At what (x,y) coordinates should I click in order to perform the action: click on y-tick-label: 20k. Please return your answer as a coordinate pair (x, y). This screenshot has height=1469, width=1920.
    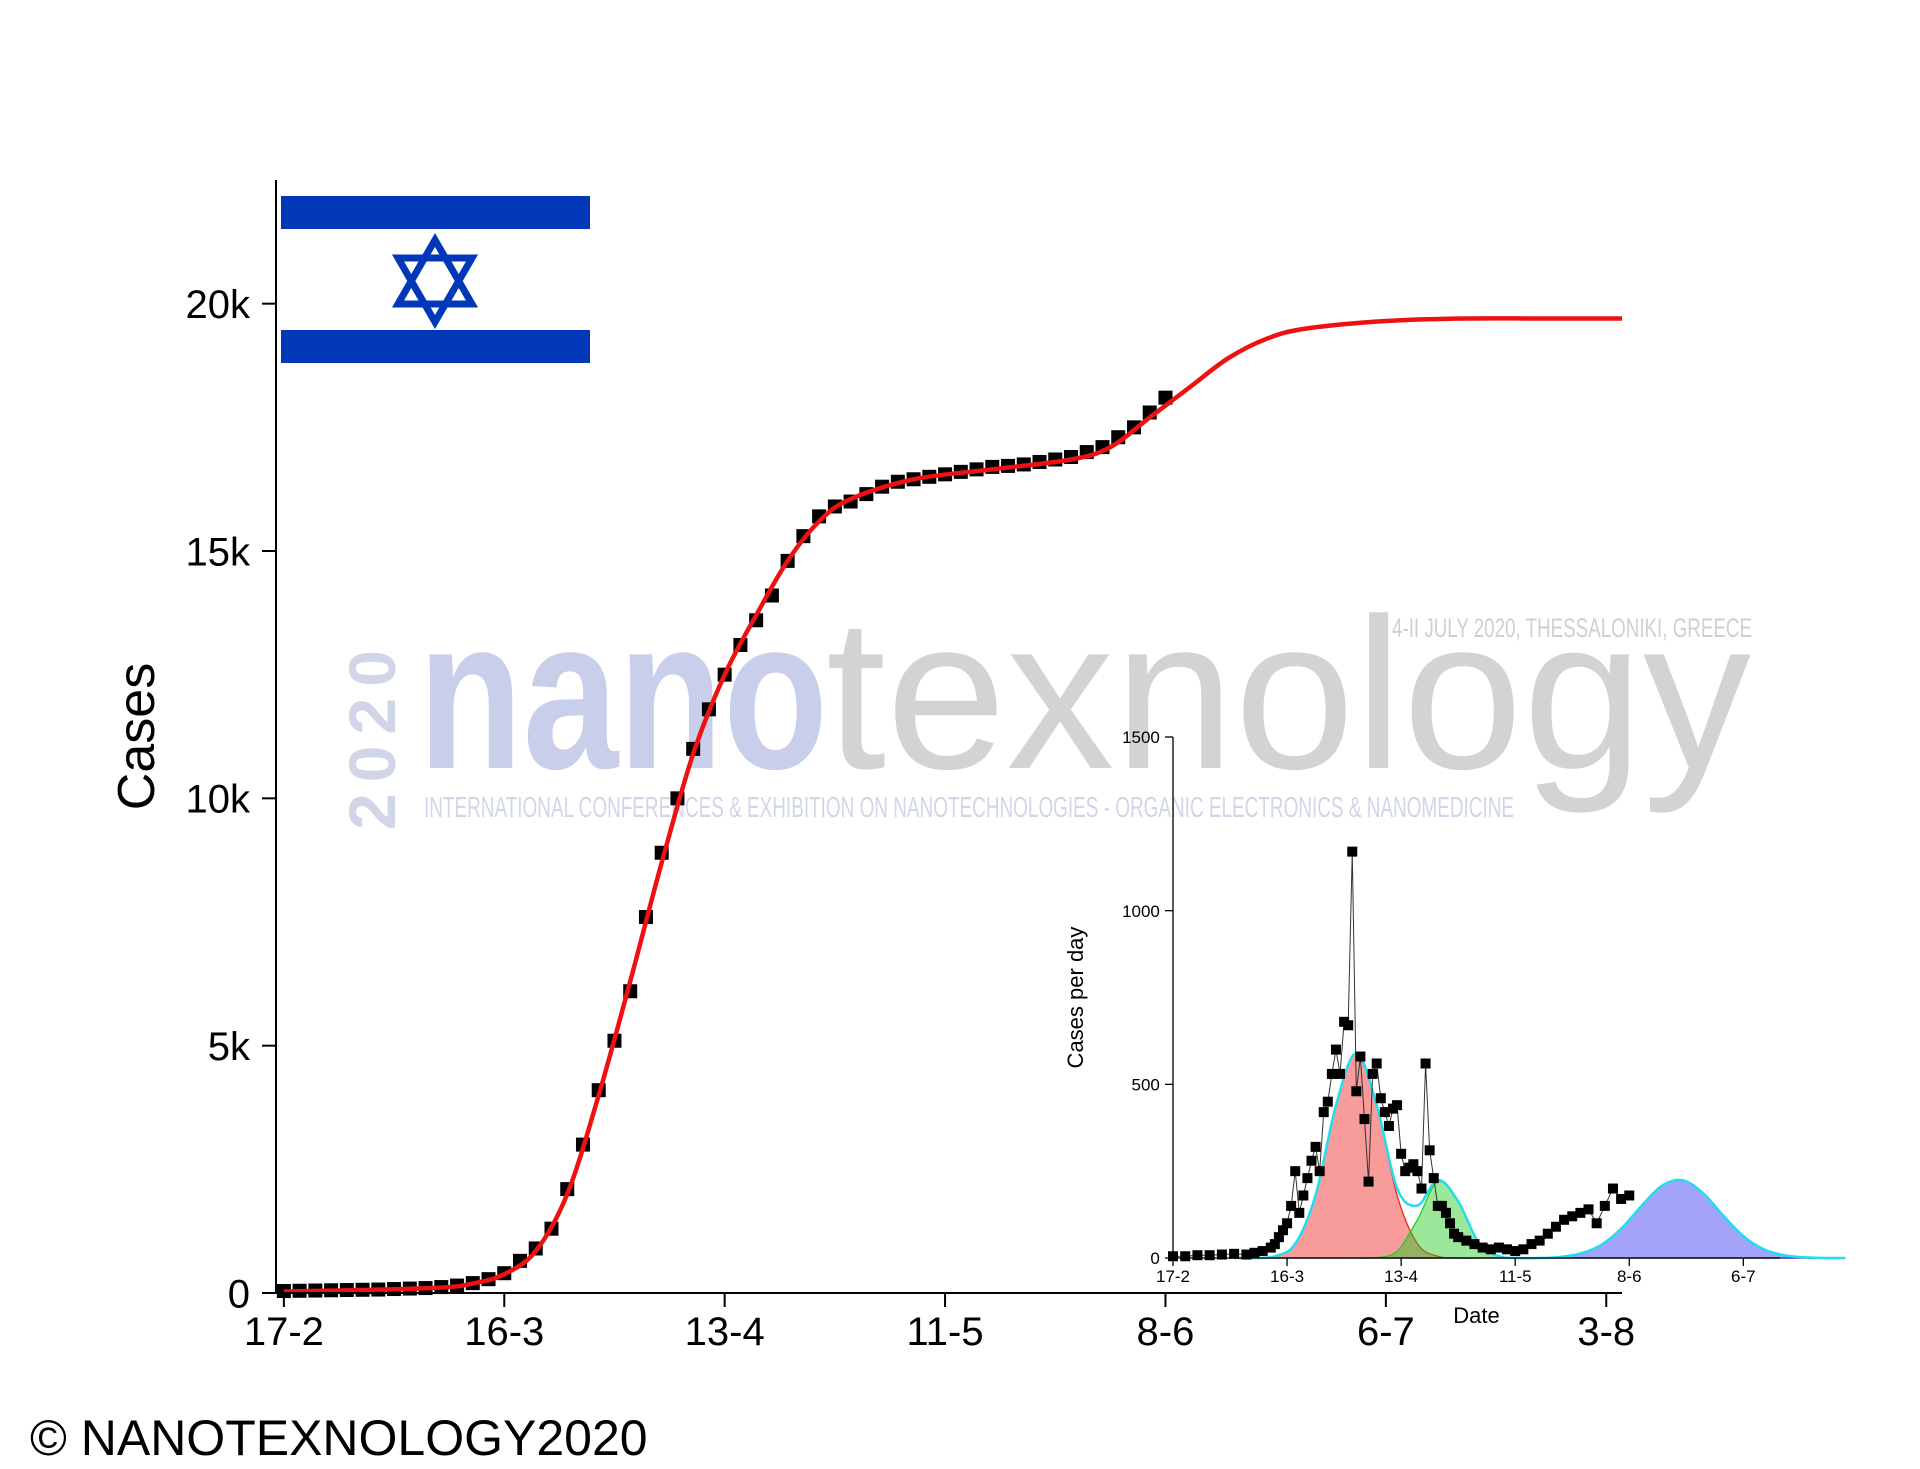
    Looking at the image, I should click on (218, 305).